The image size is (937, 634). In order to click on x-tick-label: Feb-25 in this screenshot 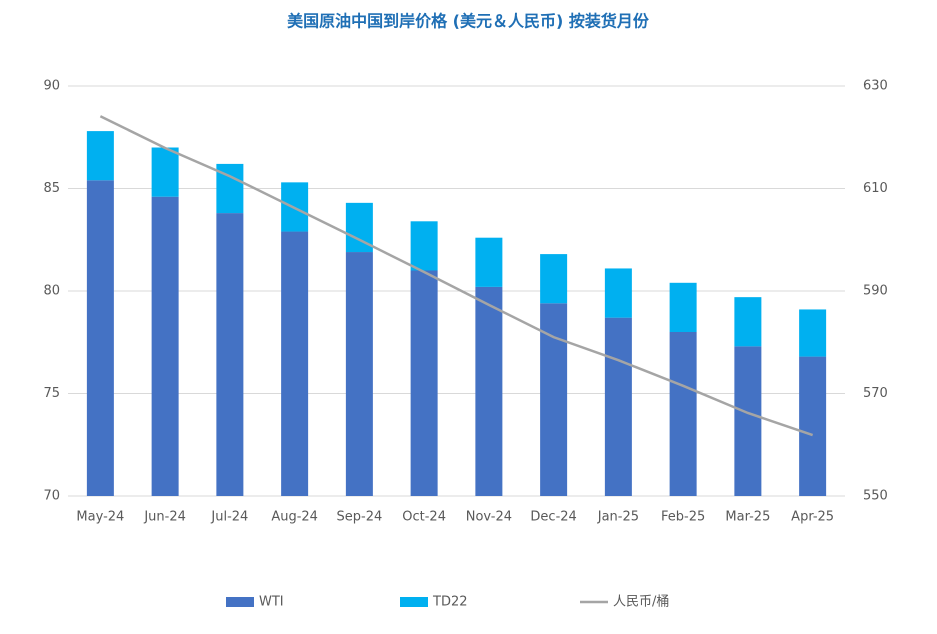, I will do `click(683, 517)`.